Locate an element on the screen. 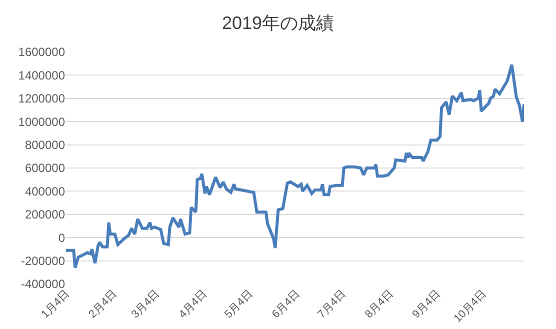  x-tick-label: 7月4日 is located at coordinates (332, 304).